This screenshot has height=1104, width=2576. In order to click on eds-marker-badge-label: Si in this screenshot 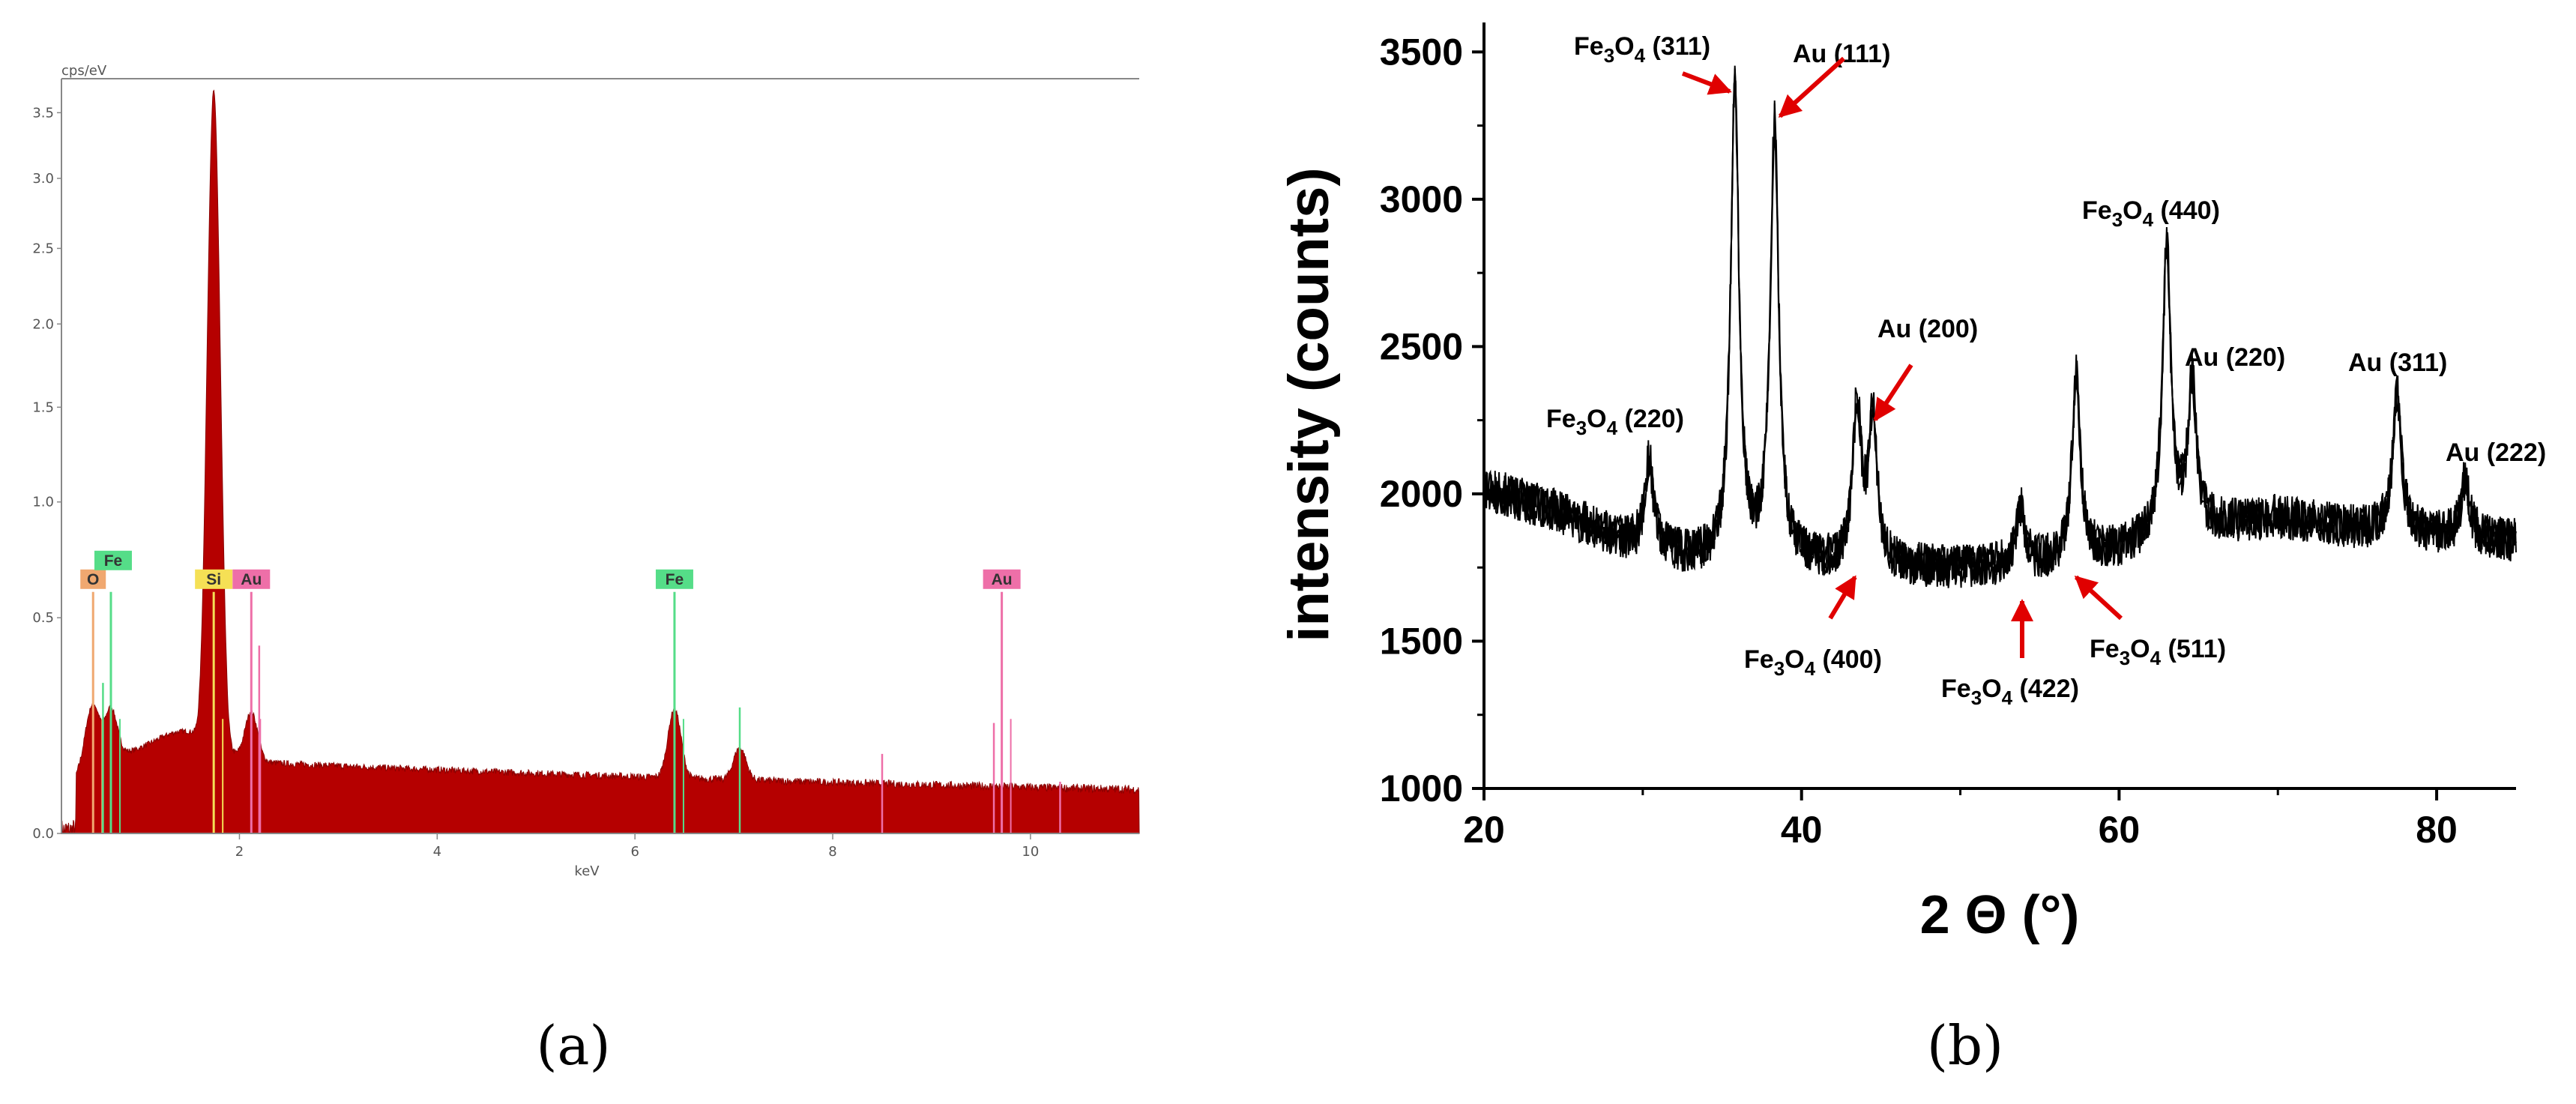, I will do `click(214, 580)`.